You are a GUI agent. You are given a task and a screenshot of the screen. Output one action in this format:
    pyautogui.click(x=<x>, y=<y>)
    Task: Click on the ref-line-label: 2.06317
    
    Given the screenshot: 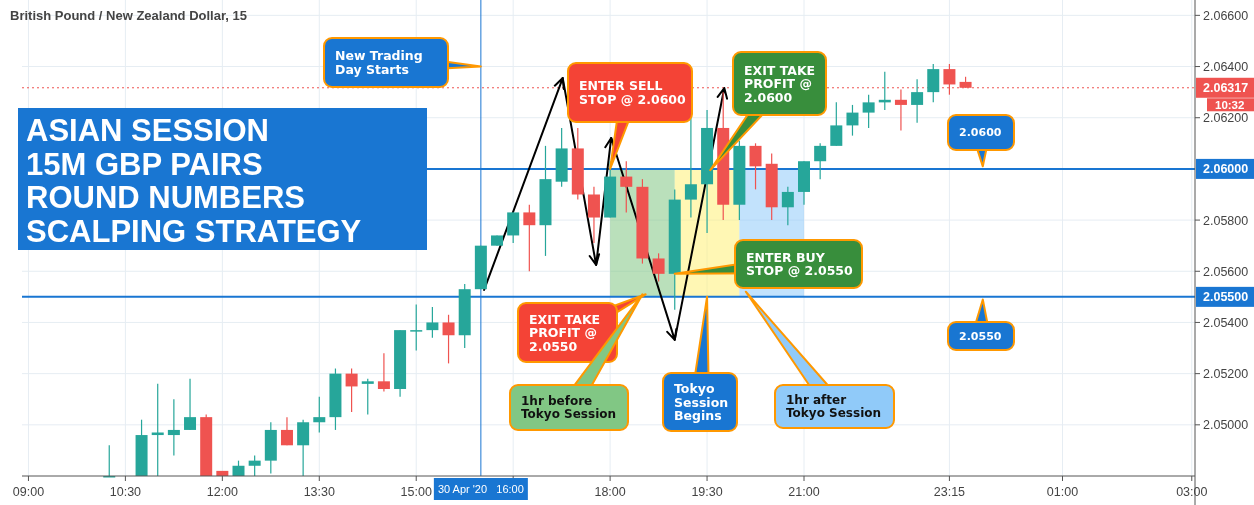 What is the action you would take?
    pyautogui.click(x=1226, y=88)
    